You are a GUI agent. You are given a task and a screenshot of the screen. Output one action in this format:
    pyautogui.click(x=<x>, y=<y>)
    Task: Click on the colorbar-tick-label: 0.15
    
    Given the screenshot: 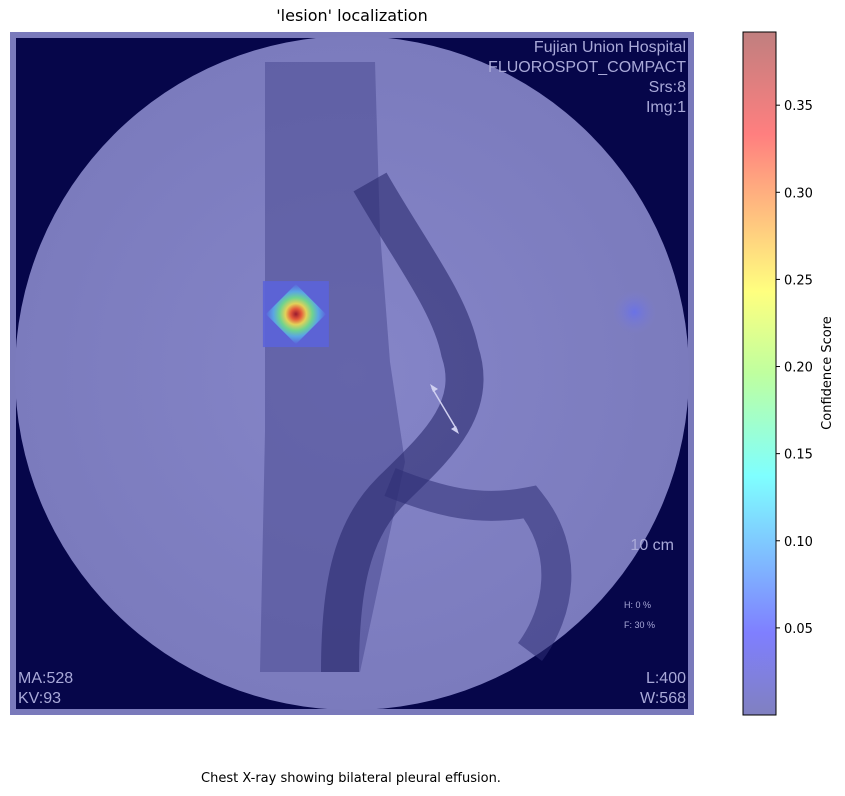 What is the action you would take?
    pyautogui.click(x=798, y=455)
    